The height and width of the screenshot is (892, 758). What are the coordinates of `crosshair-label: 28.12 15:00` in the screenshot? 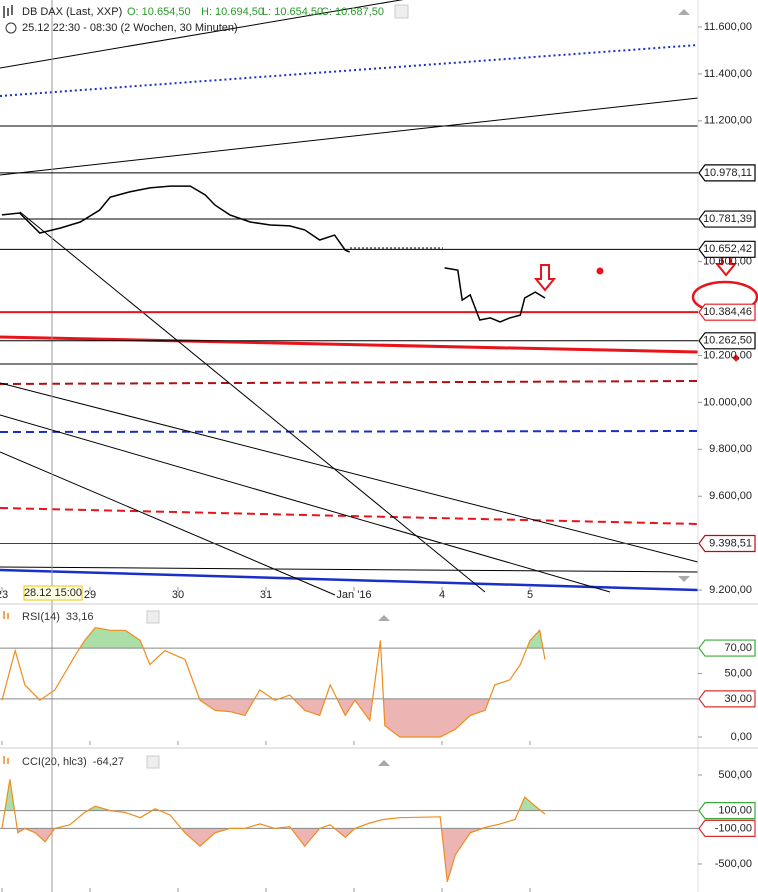 It's located at (53, 593).